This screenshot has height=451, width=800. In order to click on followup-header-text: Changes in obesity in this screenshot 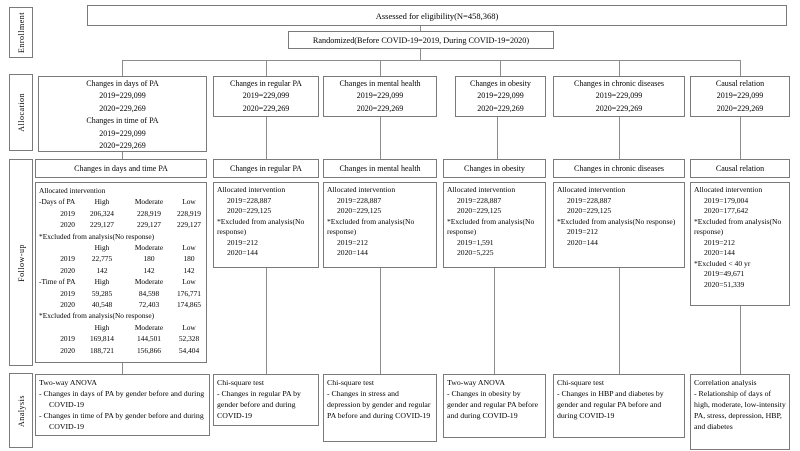, I will do `click(494, 168)`.